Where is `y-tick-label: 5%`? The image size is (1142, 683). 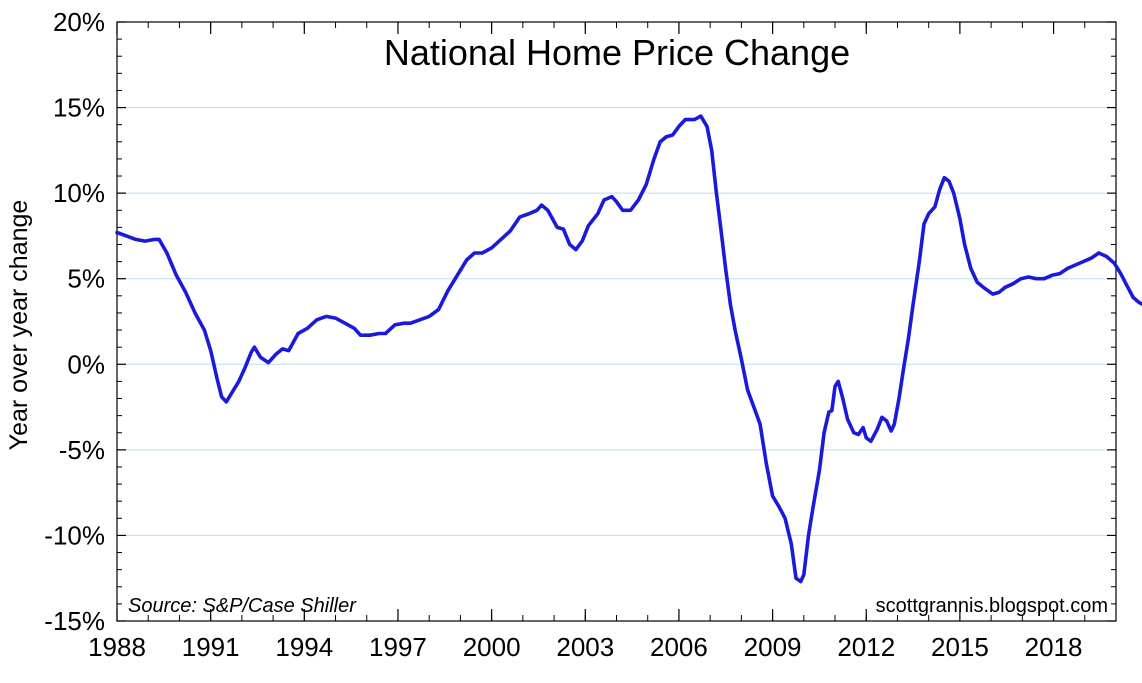 y-tick-label: 5% is located at coordinates (86, 279).